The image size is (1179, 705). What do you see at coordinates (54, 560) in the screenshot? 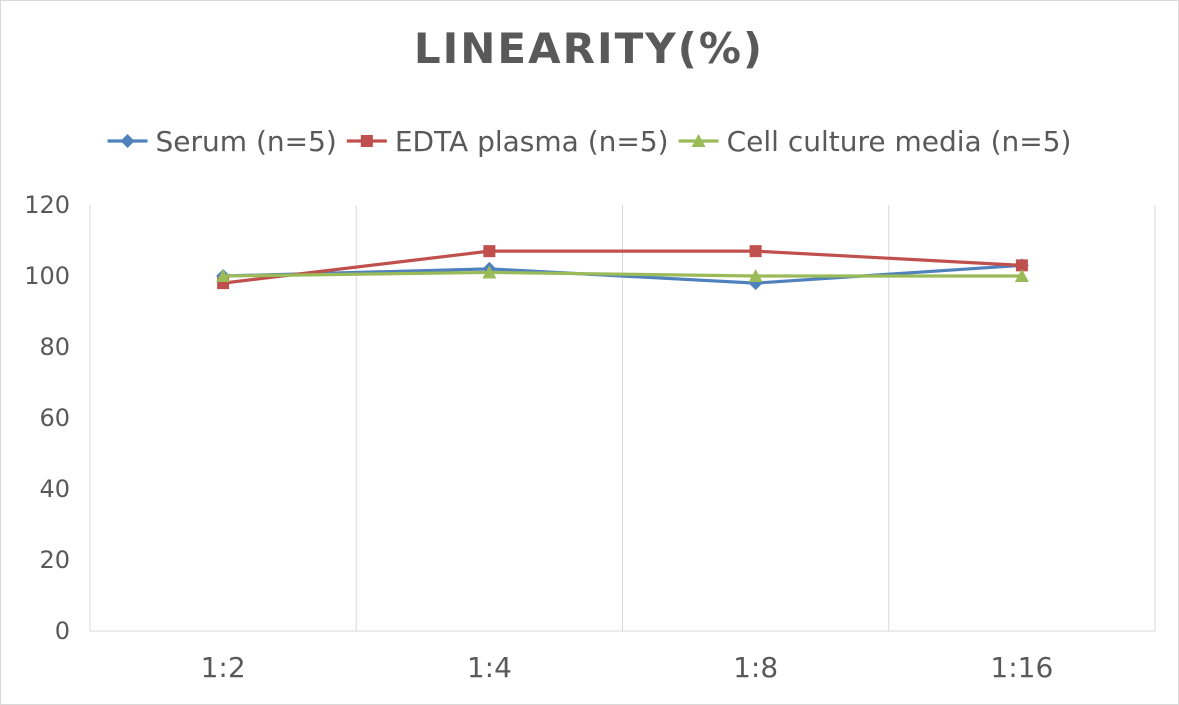
I see `y-tick-label: 20` at bounding box center [54, 560].